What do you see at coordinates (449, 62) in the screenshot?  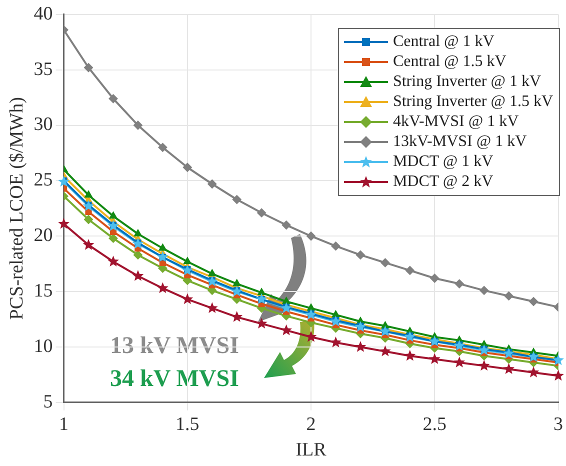 I see `legend-label: Central @ 1.5 kV` at bounding box center [449, 62].